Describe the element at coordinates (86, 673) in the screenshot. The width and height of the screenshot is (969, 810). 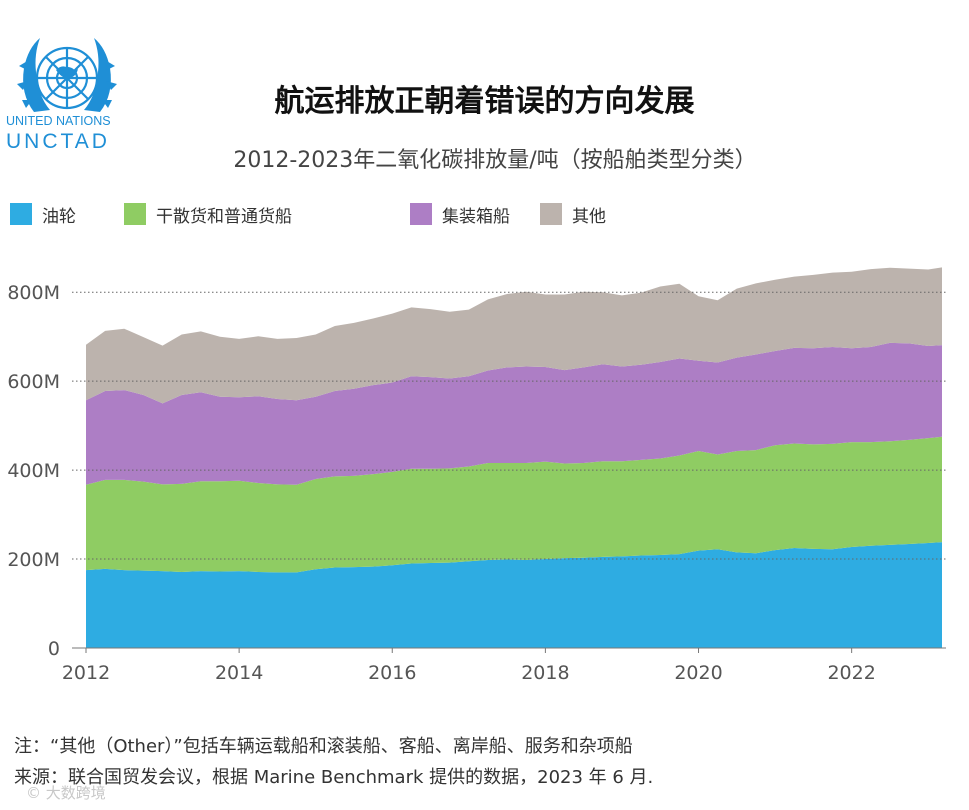
I see `x-tick-label: 2012` at that location.